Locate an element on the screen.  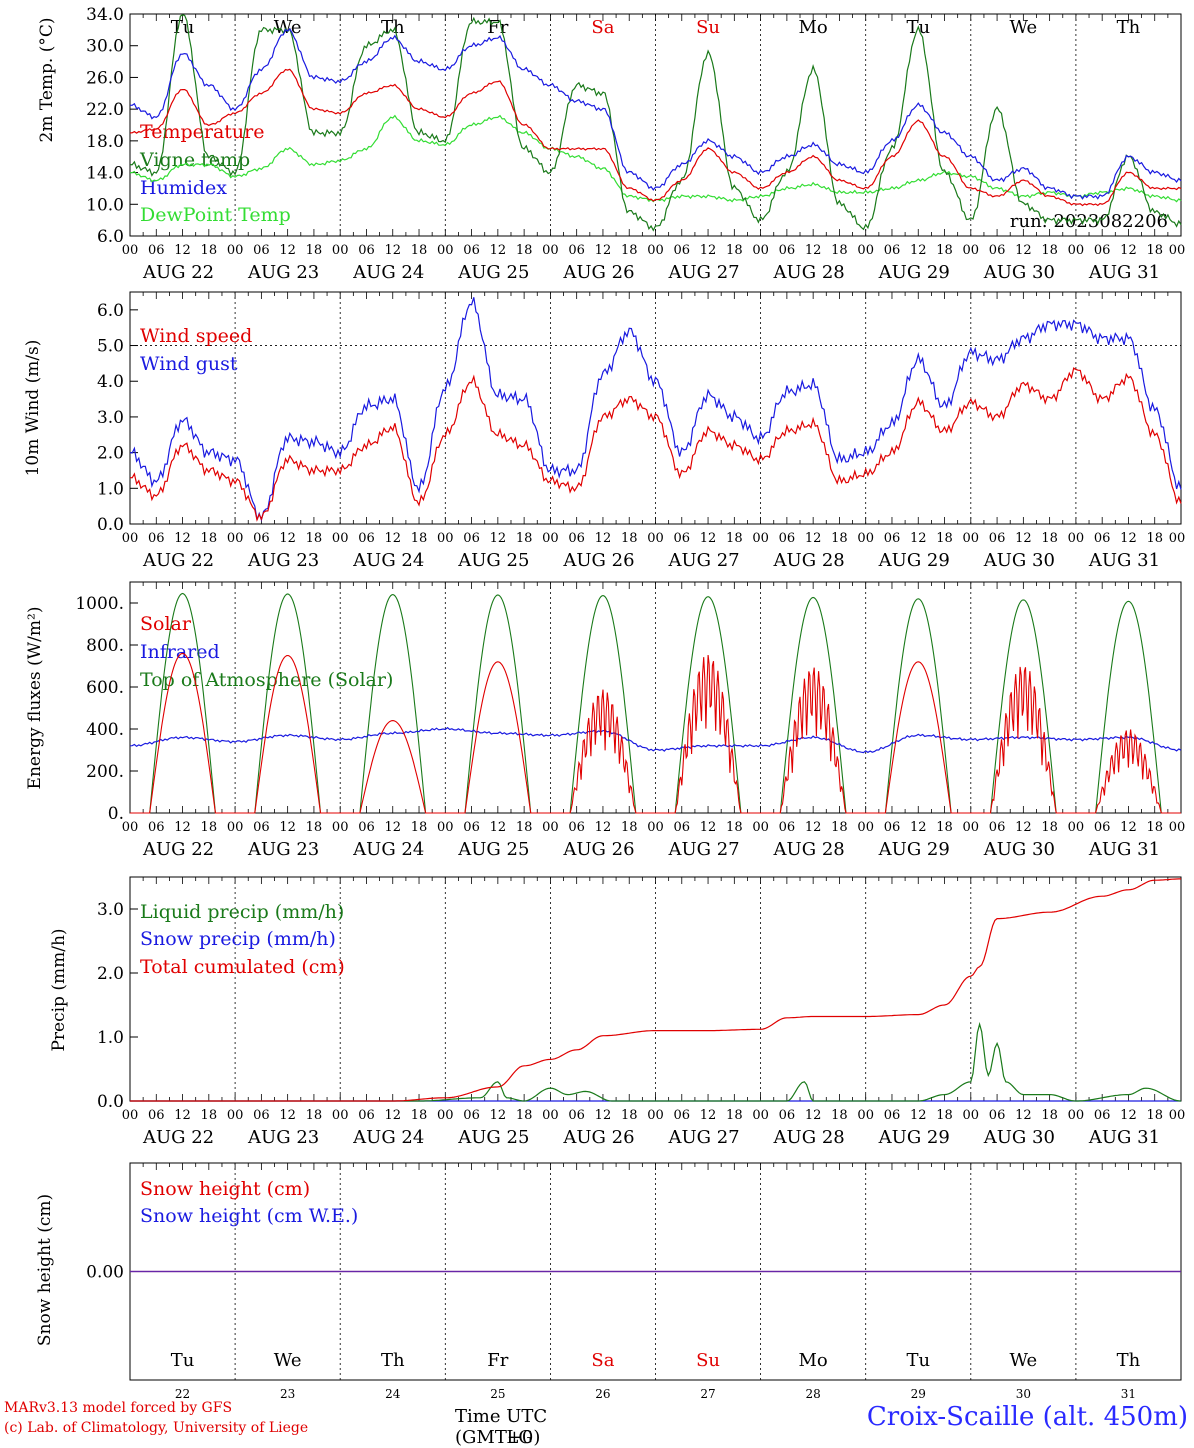
y-axis-label: 2m Temp. (°C) is located at coordinates (47, 79).